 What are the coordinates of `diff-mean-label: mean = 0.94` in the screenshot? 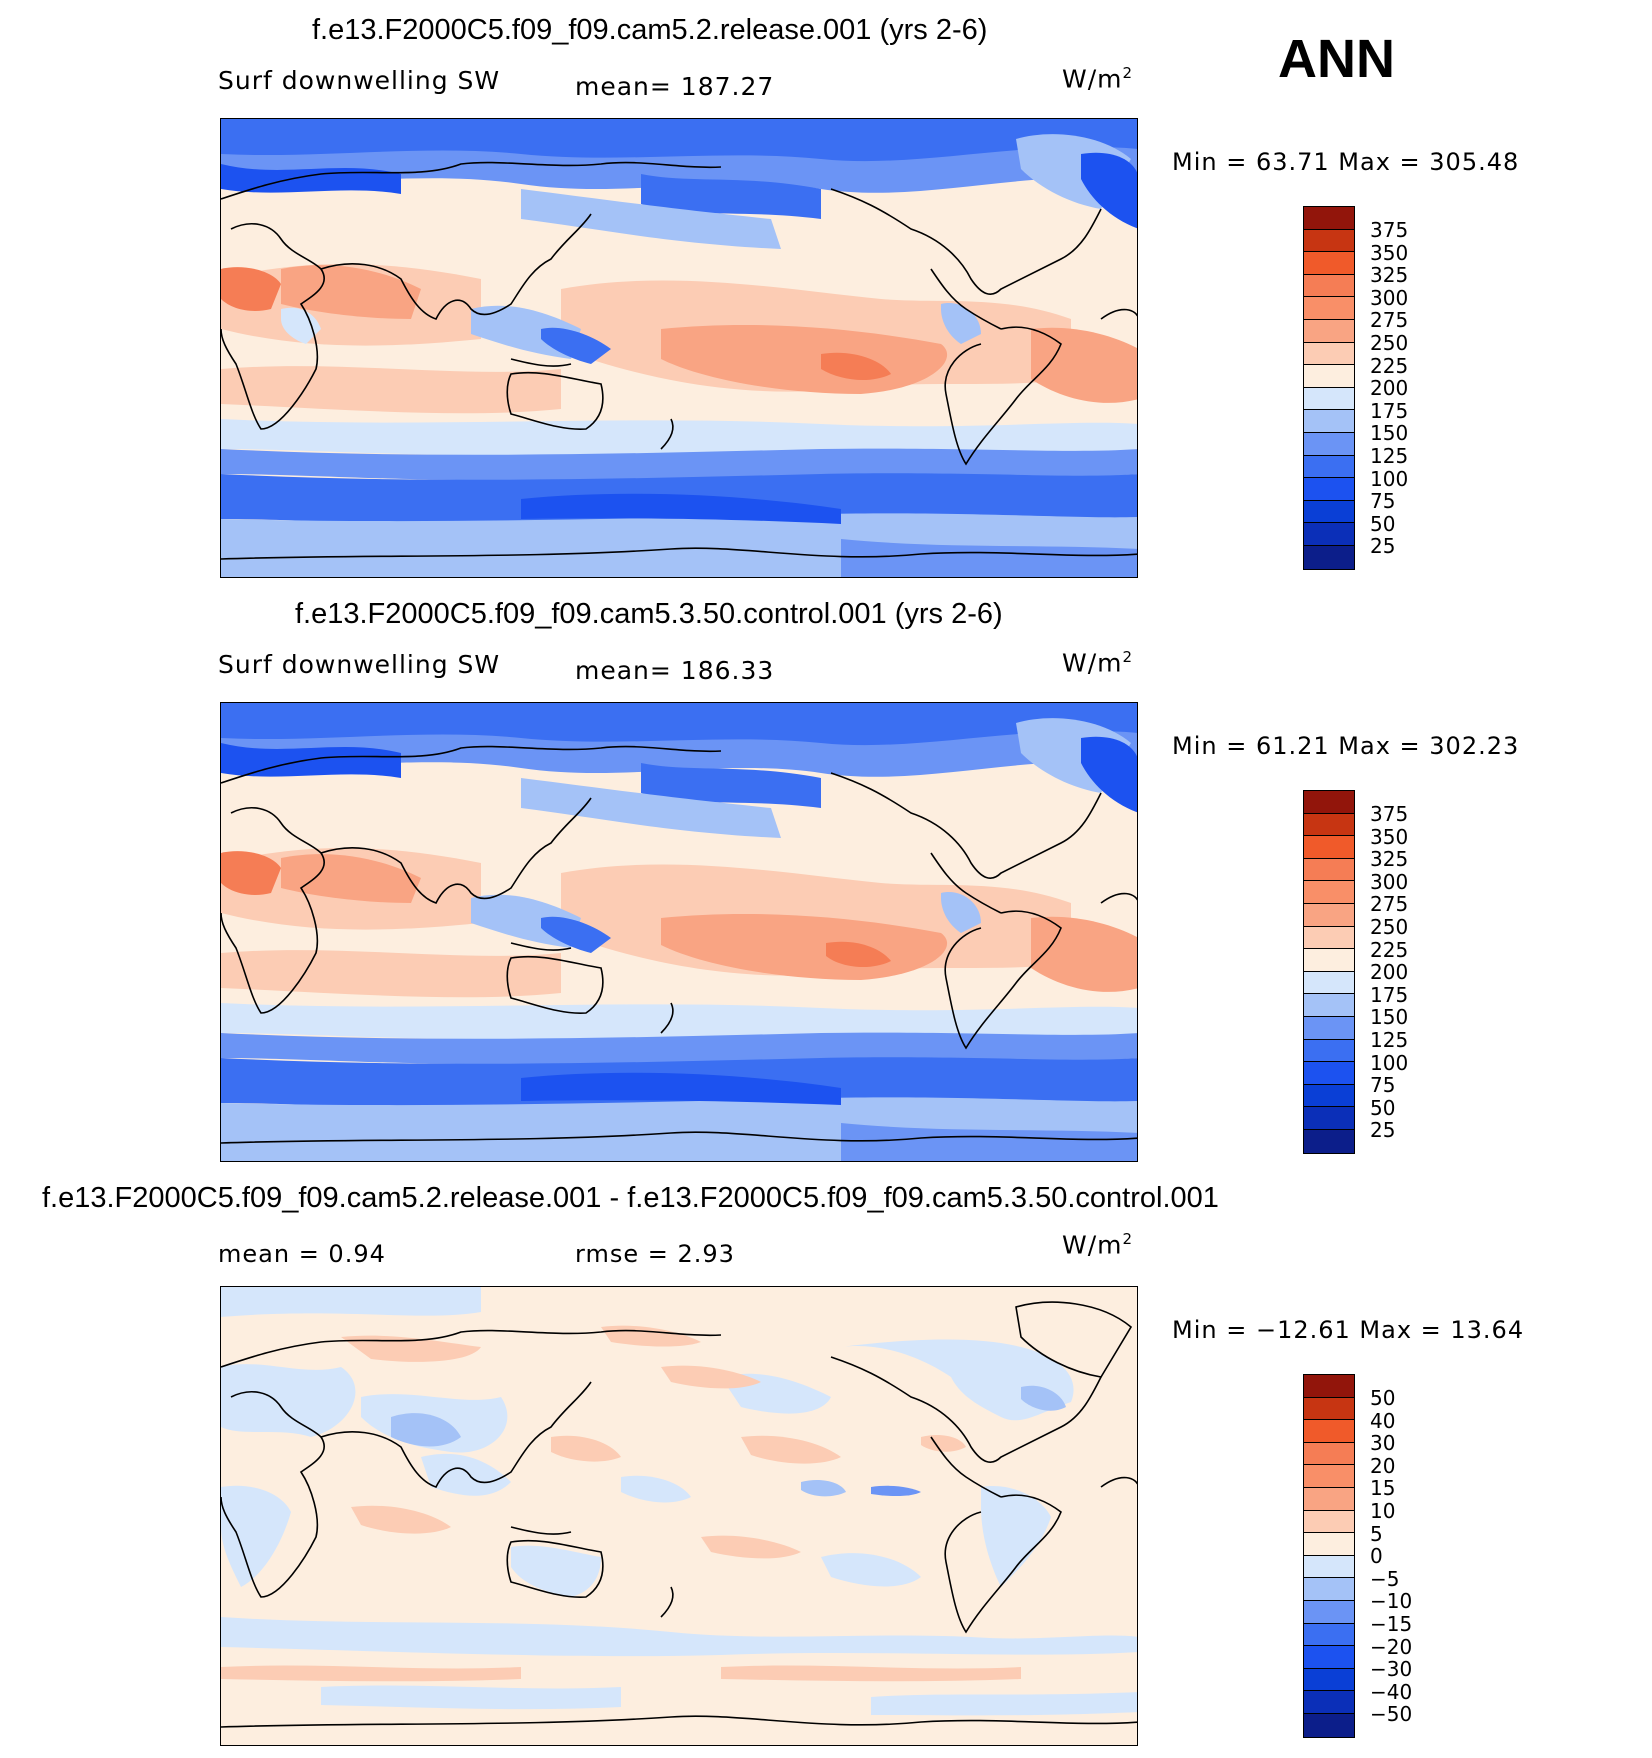 It's located at (302, 1254).